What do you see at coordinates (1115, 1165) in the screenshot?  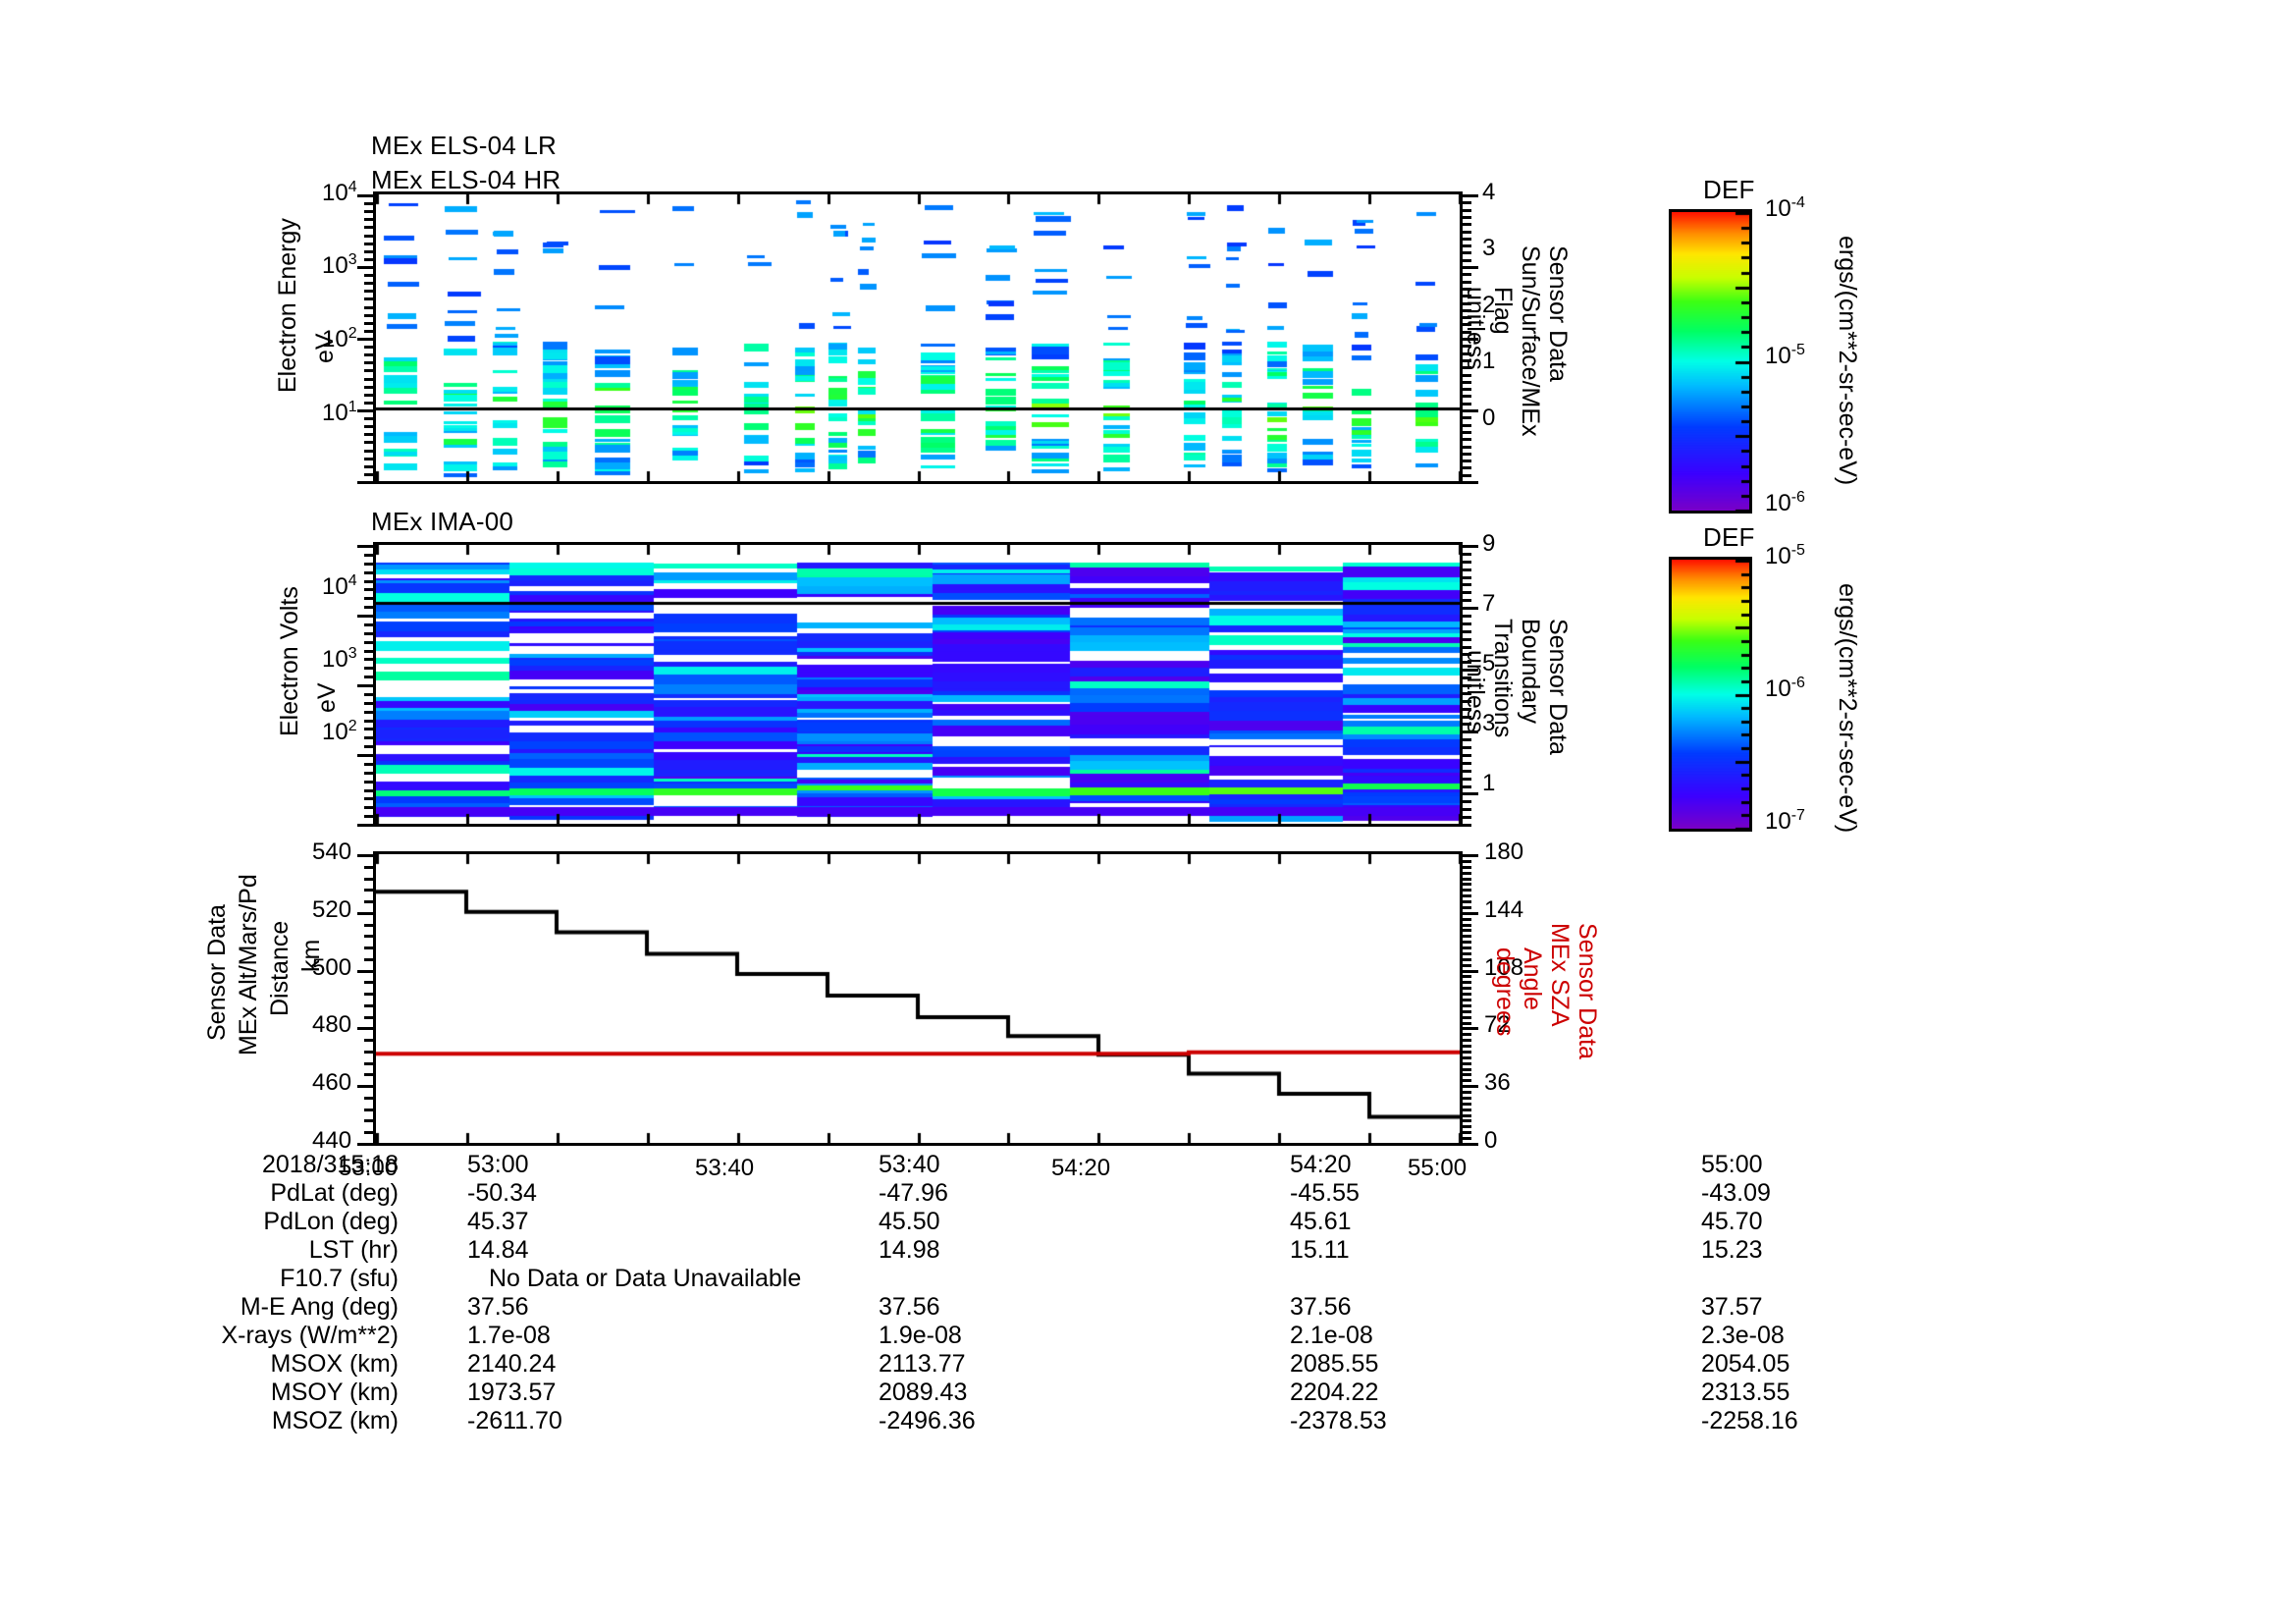 I see `table-row: 2018/315:18 53:00 53:40 54:20 55:00` at bounding box center [1115, 1165].